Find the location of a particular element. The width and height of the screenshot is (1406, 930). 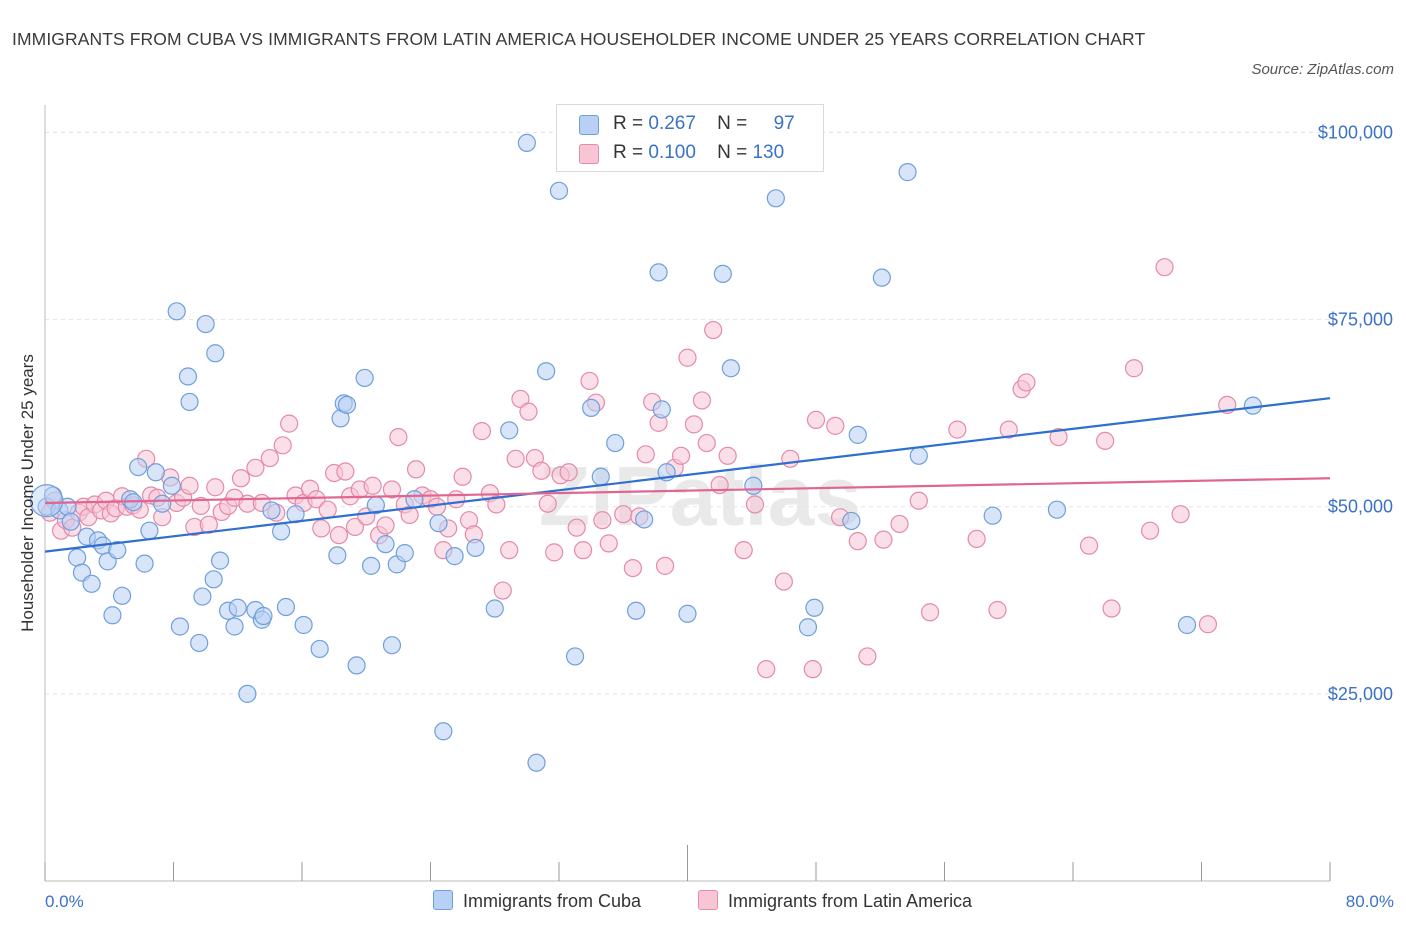

y-tick-label-2: $75,000 is located at coordinates (1360, 320).